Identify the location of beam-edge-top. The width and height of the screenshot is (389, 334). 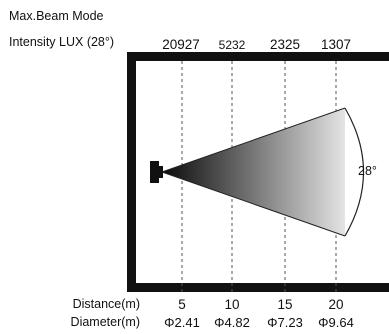
(253, 140).